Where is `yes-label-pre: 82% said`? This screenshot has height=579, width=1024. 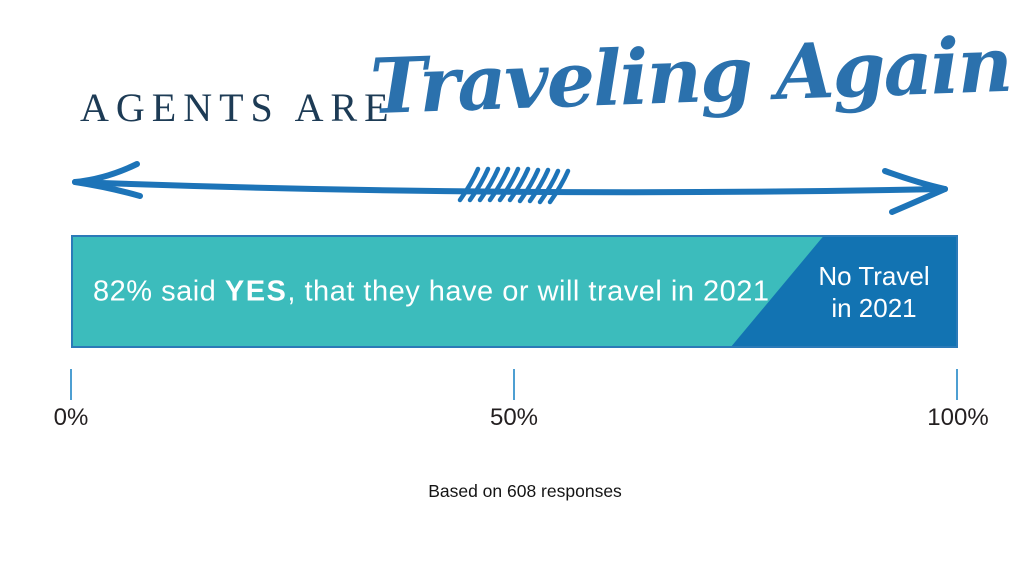 yes-label-pre: 82% said is located at coordinates (159, 291).